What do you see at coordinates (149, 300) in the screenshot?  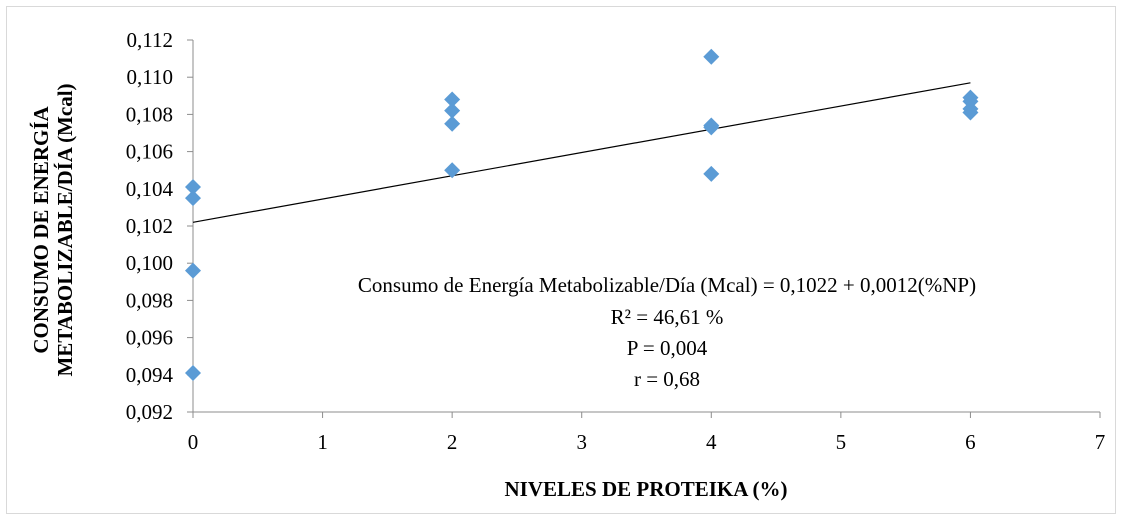 I see `y-tick-label: 0,098` at bounding box center [149, 300].